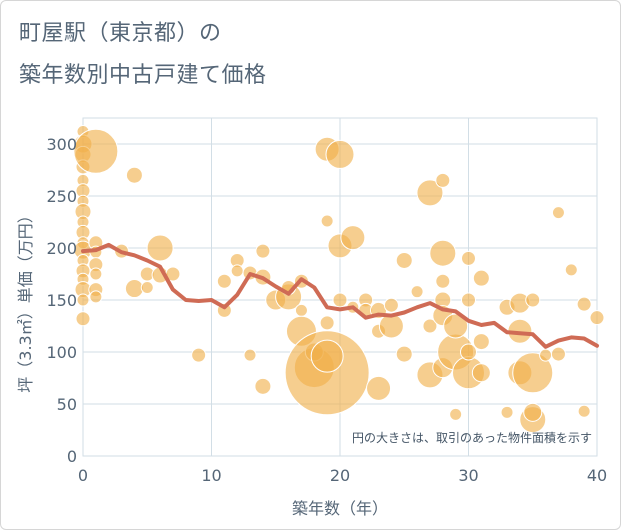  Describe the element at coordinates (61, 300) in the screenshot. I see `y-tick-label: 150` at that location.